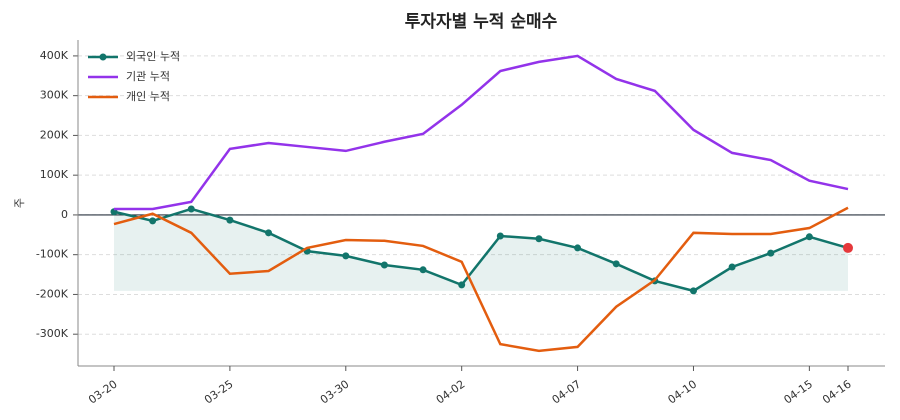 The height and width of the screenshot is (420, 900). Describe the element at coordinates (798, 392) in the screenshot. I see `x-tick-label: 04-15` at that location.